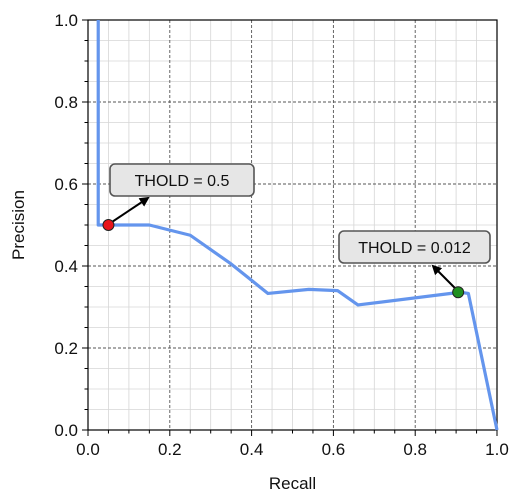  I want to click on annotation-label: THOLD = 0.5, so click(182, 181).